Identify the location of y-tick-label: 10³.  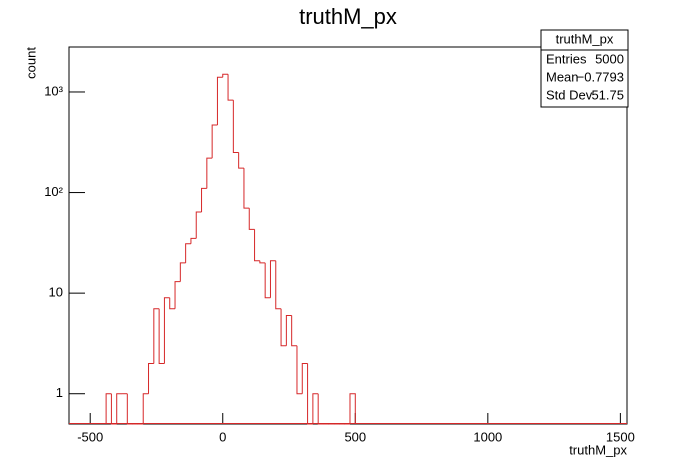
(53, 90).